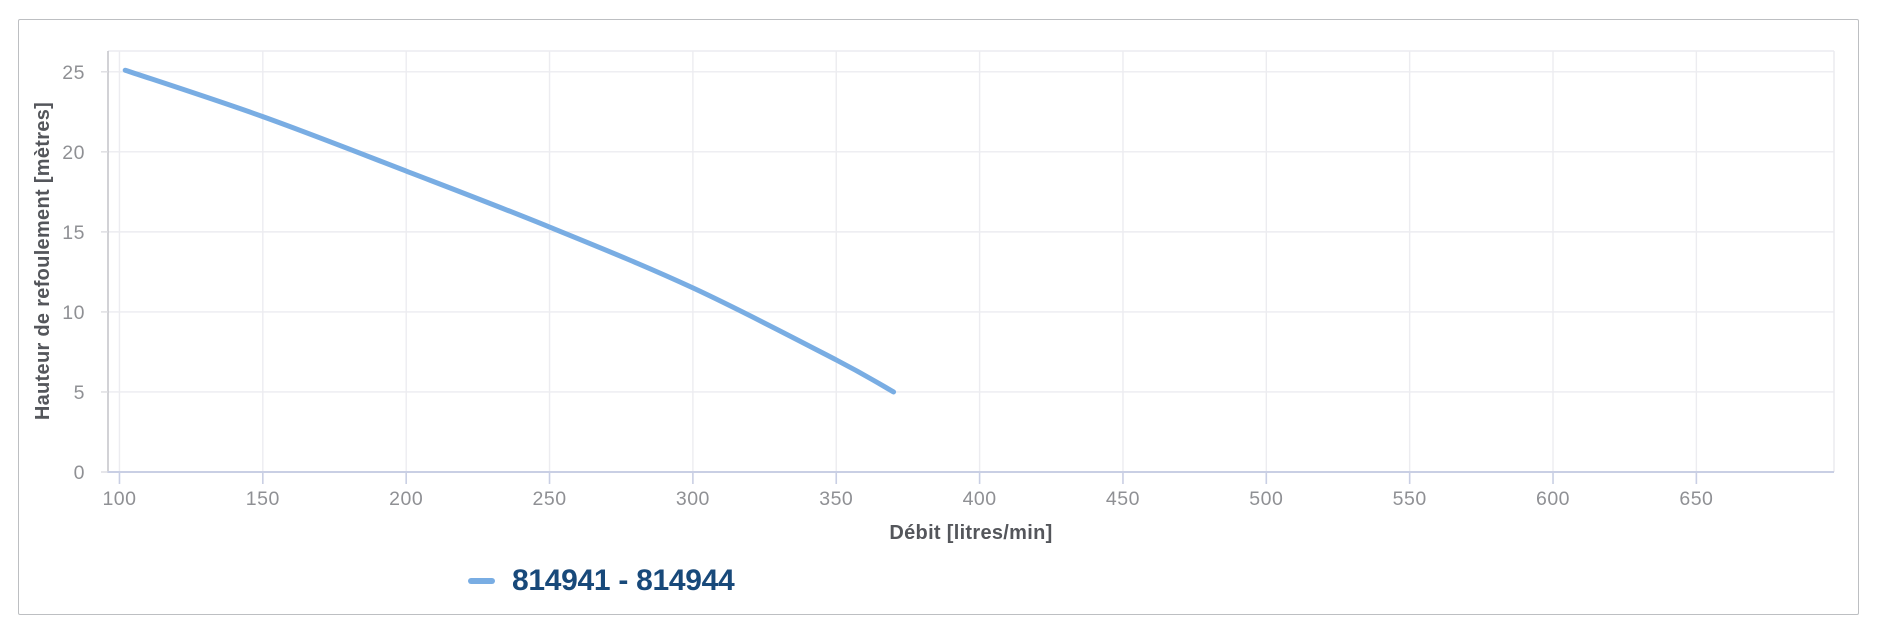  I want to click on x-axis-title: Débit [litres/min], so click(970, 533).